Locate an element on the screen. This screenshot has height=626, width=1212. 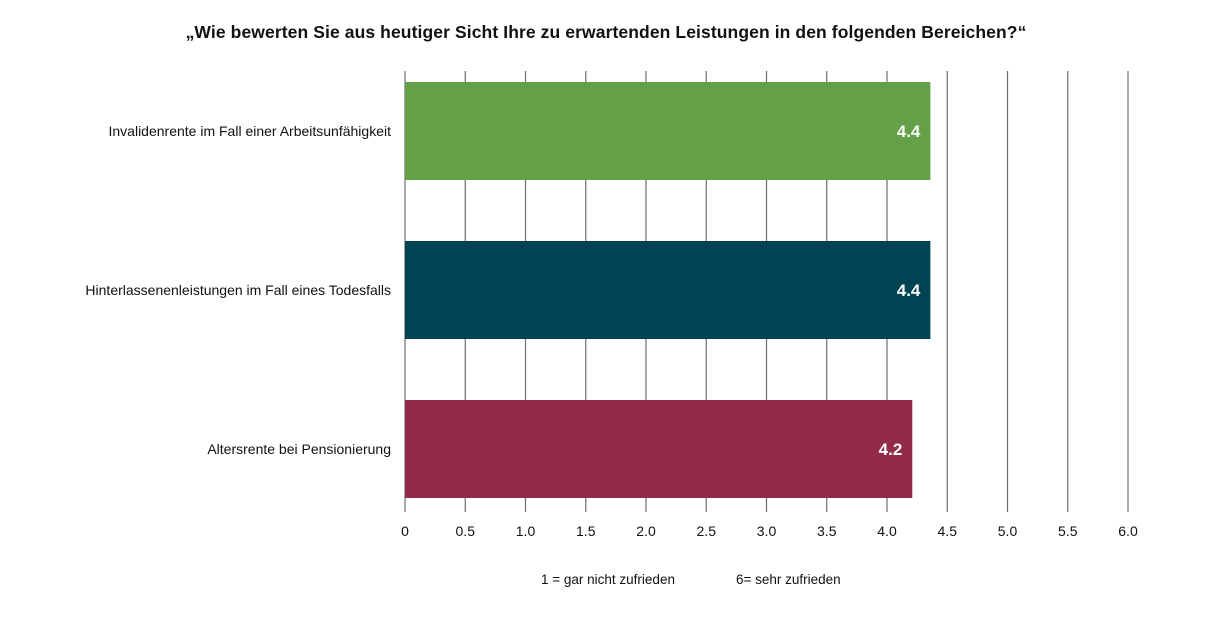
scale-note-min: 1 = gar nicht zufrieden is located at coordinates (608, 579).